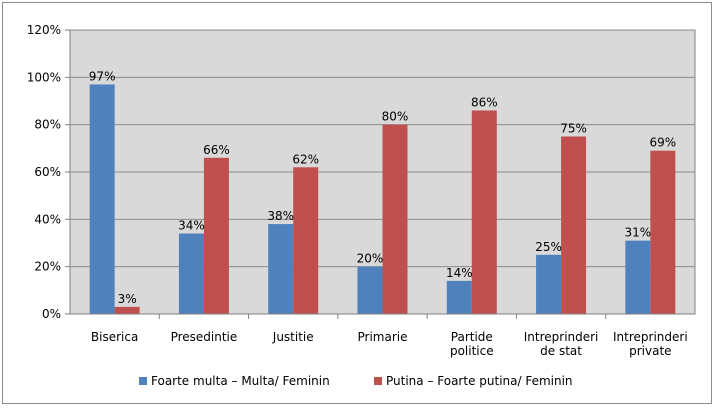 This screenshot has width=716, height=408. What do you see at coordinates (472, 337) in the screenshot?
I see `x-tick-label-line: Partide` at bounding box center [472, 337].